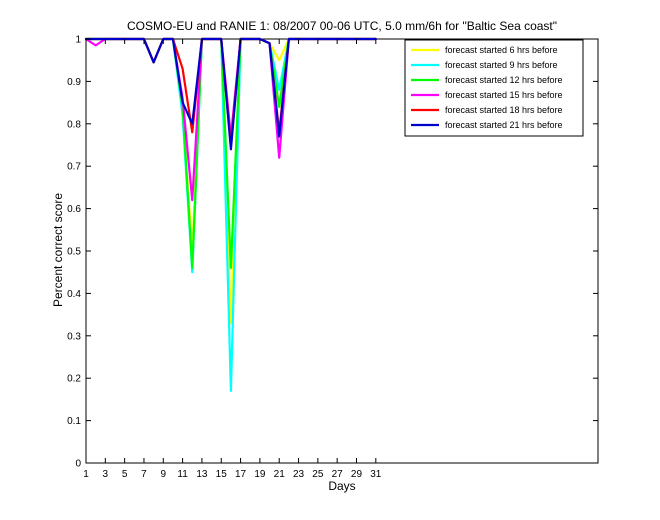 Image resolution: width=660 pixels, height=520 pixels. I want to click on x-tick-label: 9, so click(164, 474).